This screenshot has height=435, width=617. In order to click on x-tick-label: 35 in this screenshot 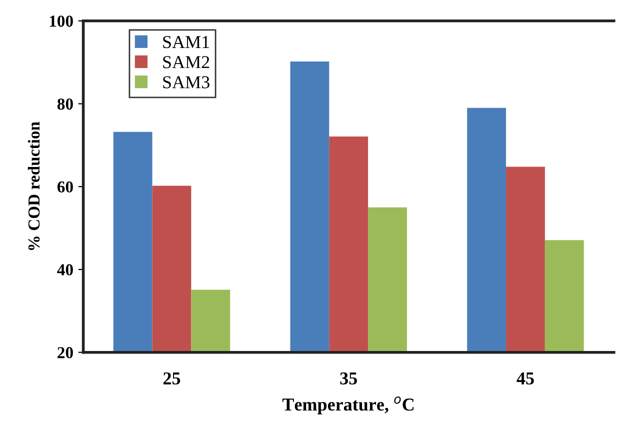, I will do `click(348, 378)`.